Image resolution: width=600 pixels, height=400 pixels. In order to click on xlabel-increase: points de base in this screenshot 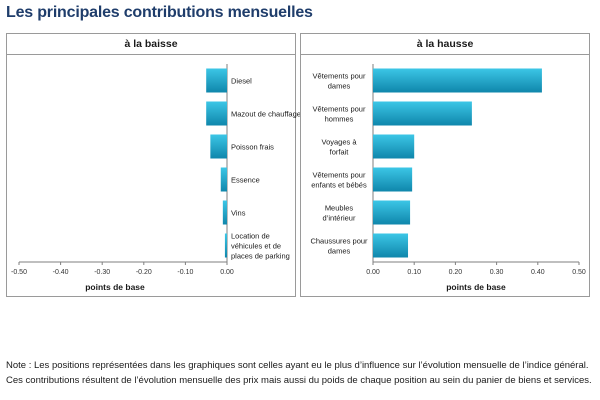, I will do `click(476, 287)`.